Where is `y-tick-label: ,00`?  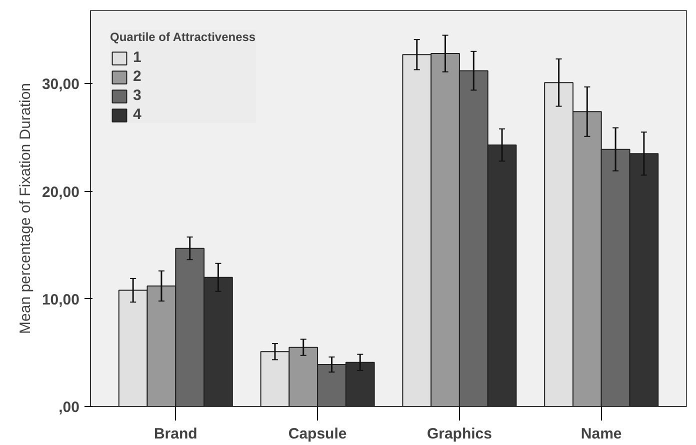
y-tick-label: ,00 is located at coordinates (69, 407).